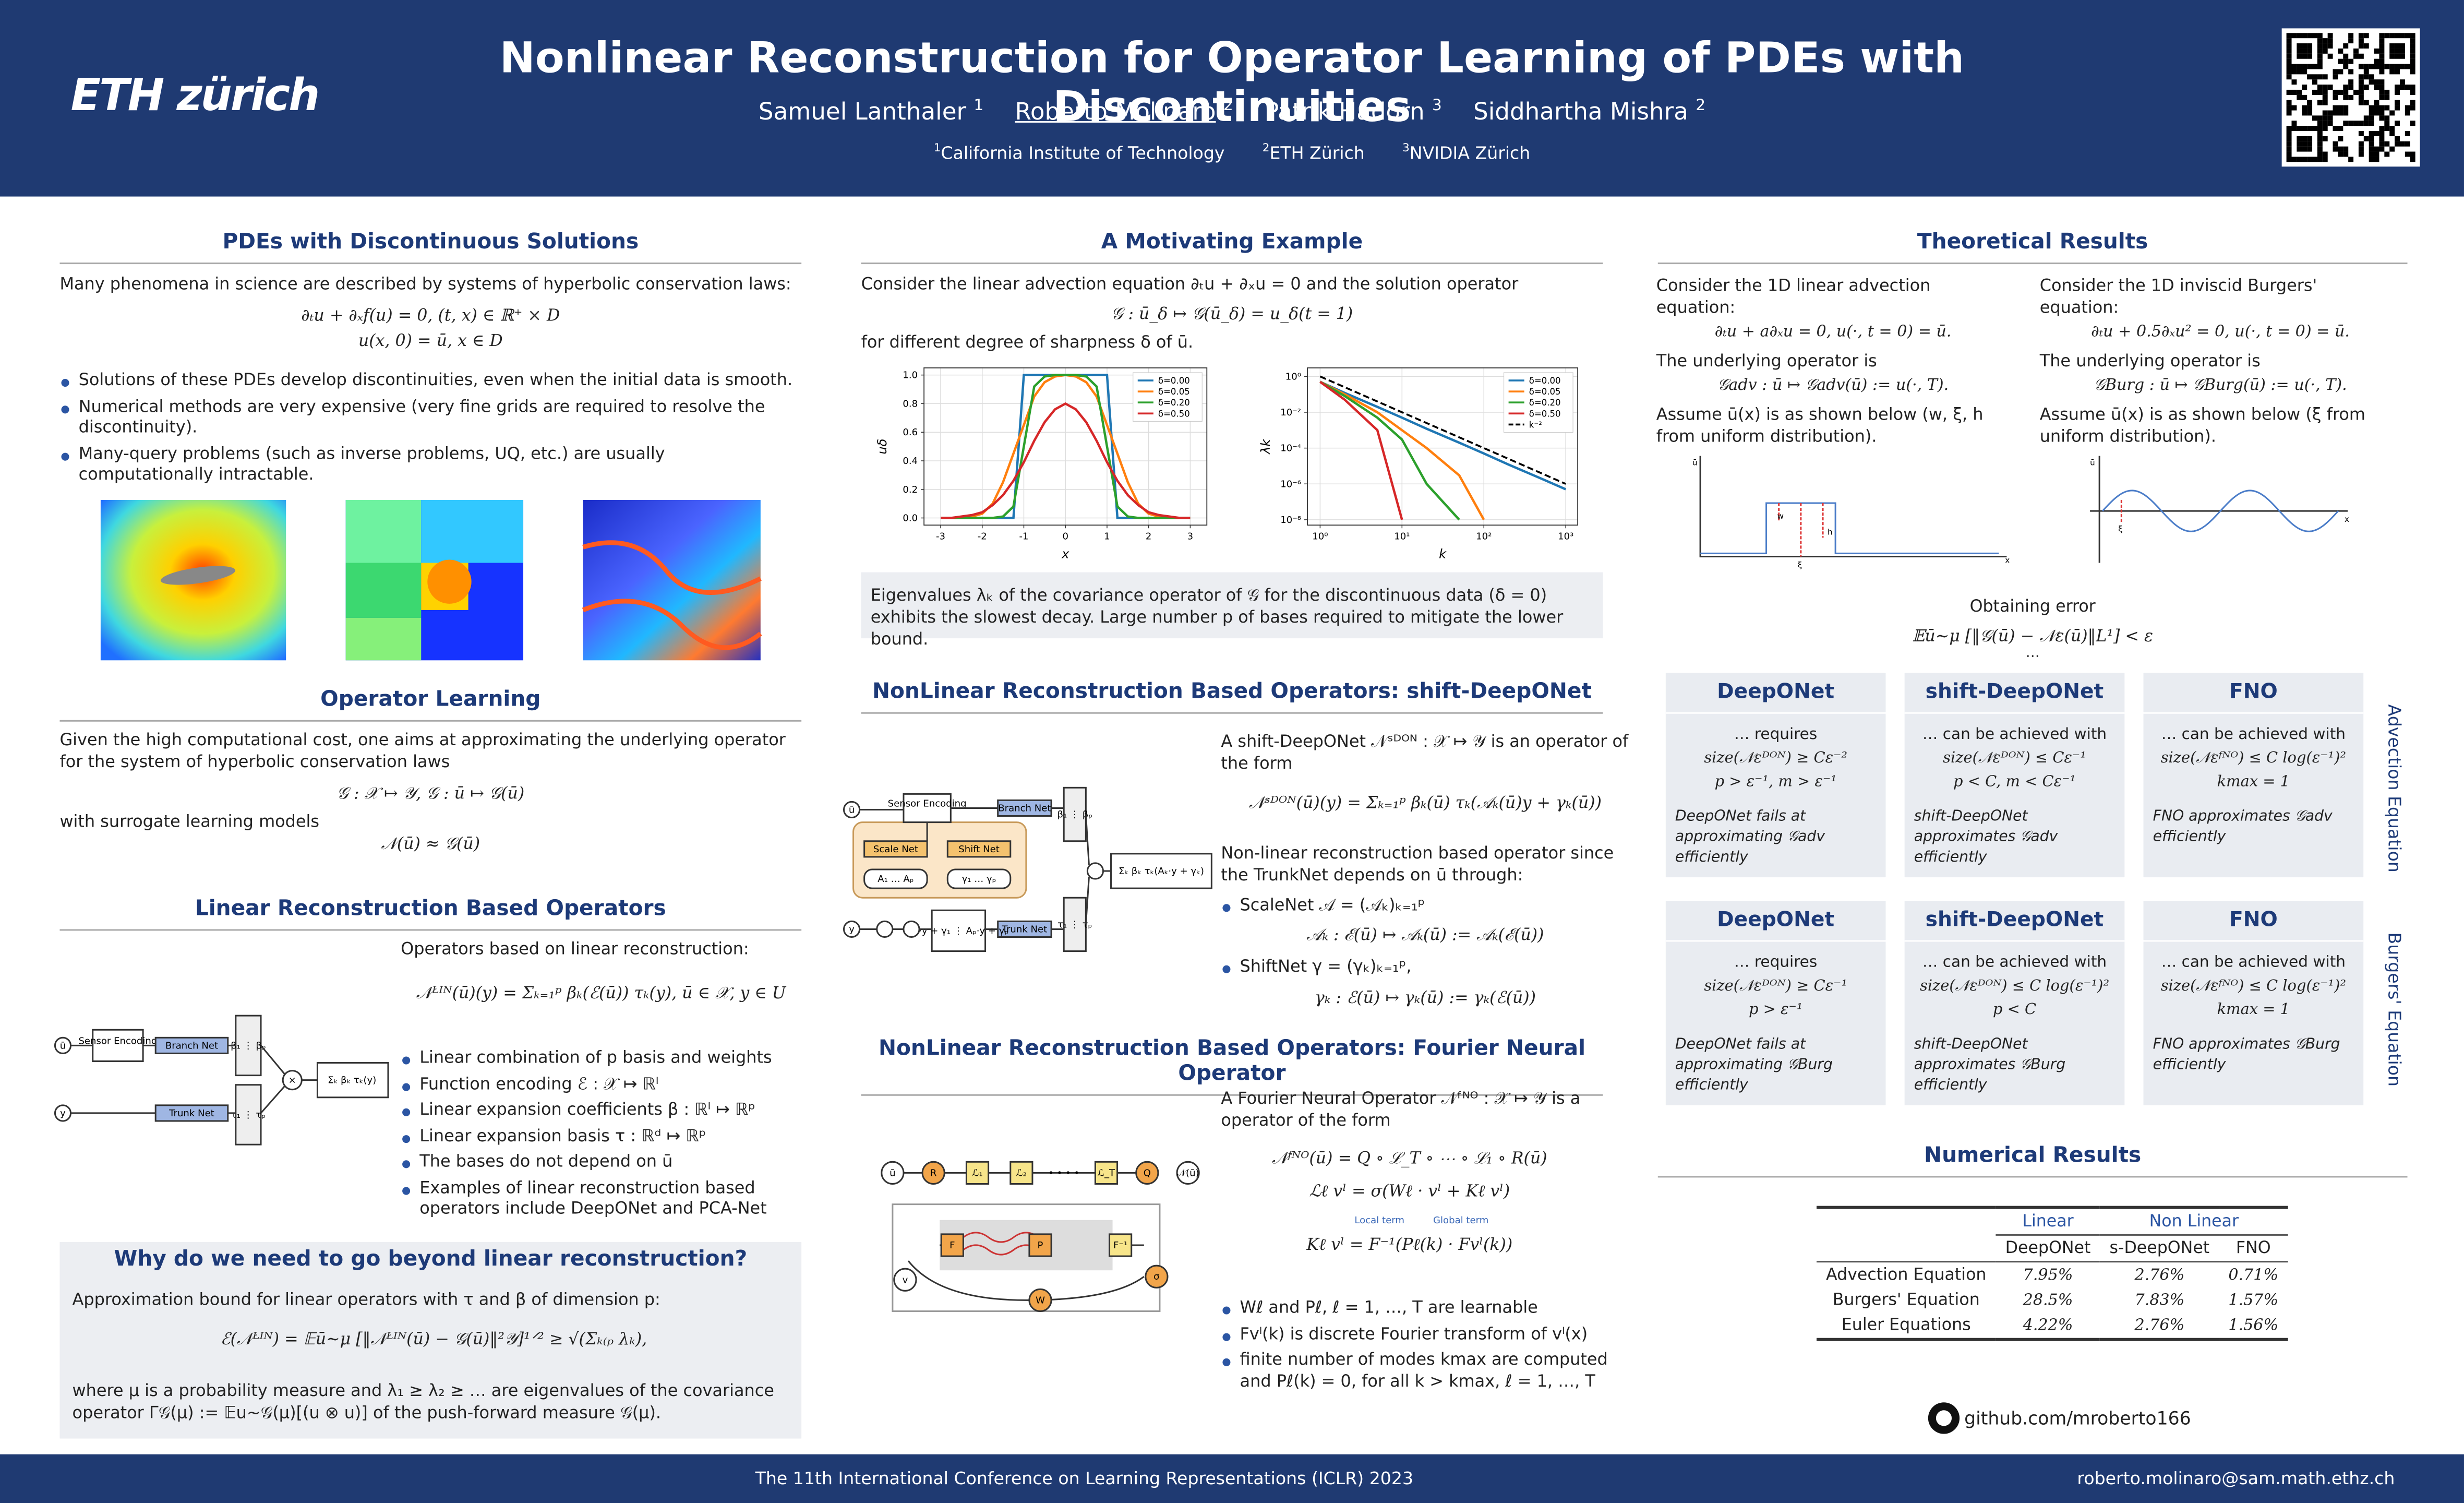 This screenshot has height=1503, width=2464. Describe the element at coordinates (2350, 97) in the screenshot. I see `qr-code` at that location.